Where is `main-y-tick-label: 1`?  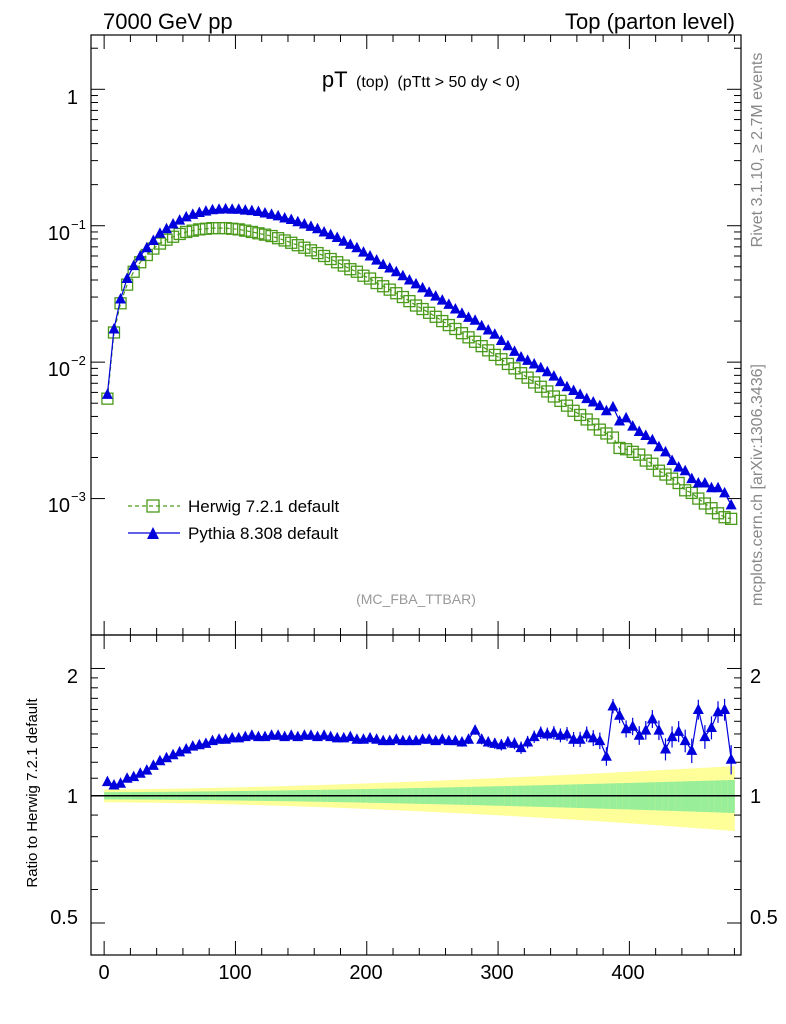
main-y-tick-label: 1 is located at coordinates (72, 98).